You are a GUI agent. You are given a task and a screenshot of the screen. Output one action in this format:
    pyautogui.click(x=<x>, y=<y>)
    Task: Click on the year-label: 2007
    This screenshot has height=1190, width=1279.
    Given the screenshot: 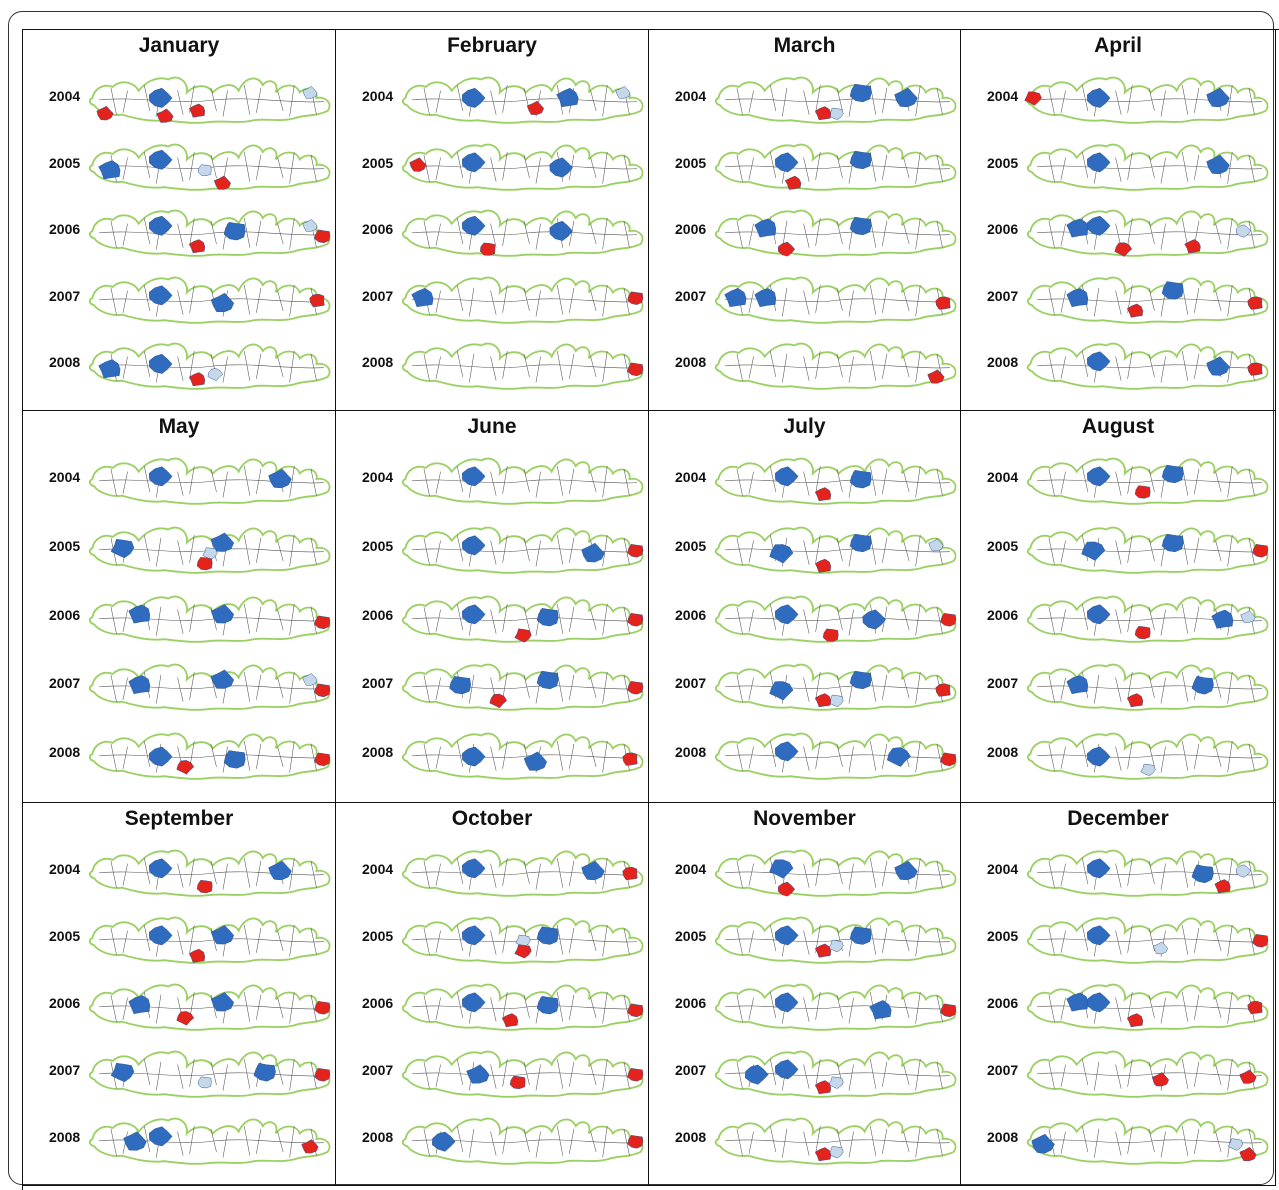 What is the action you would take?
    pyautogui.click(x=691, y=295)
    